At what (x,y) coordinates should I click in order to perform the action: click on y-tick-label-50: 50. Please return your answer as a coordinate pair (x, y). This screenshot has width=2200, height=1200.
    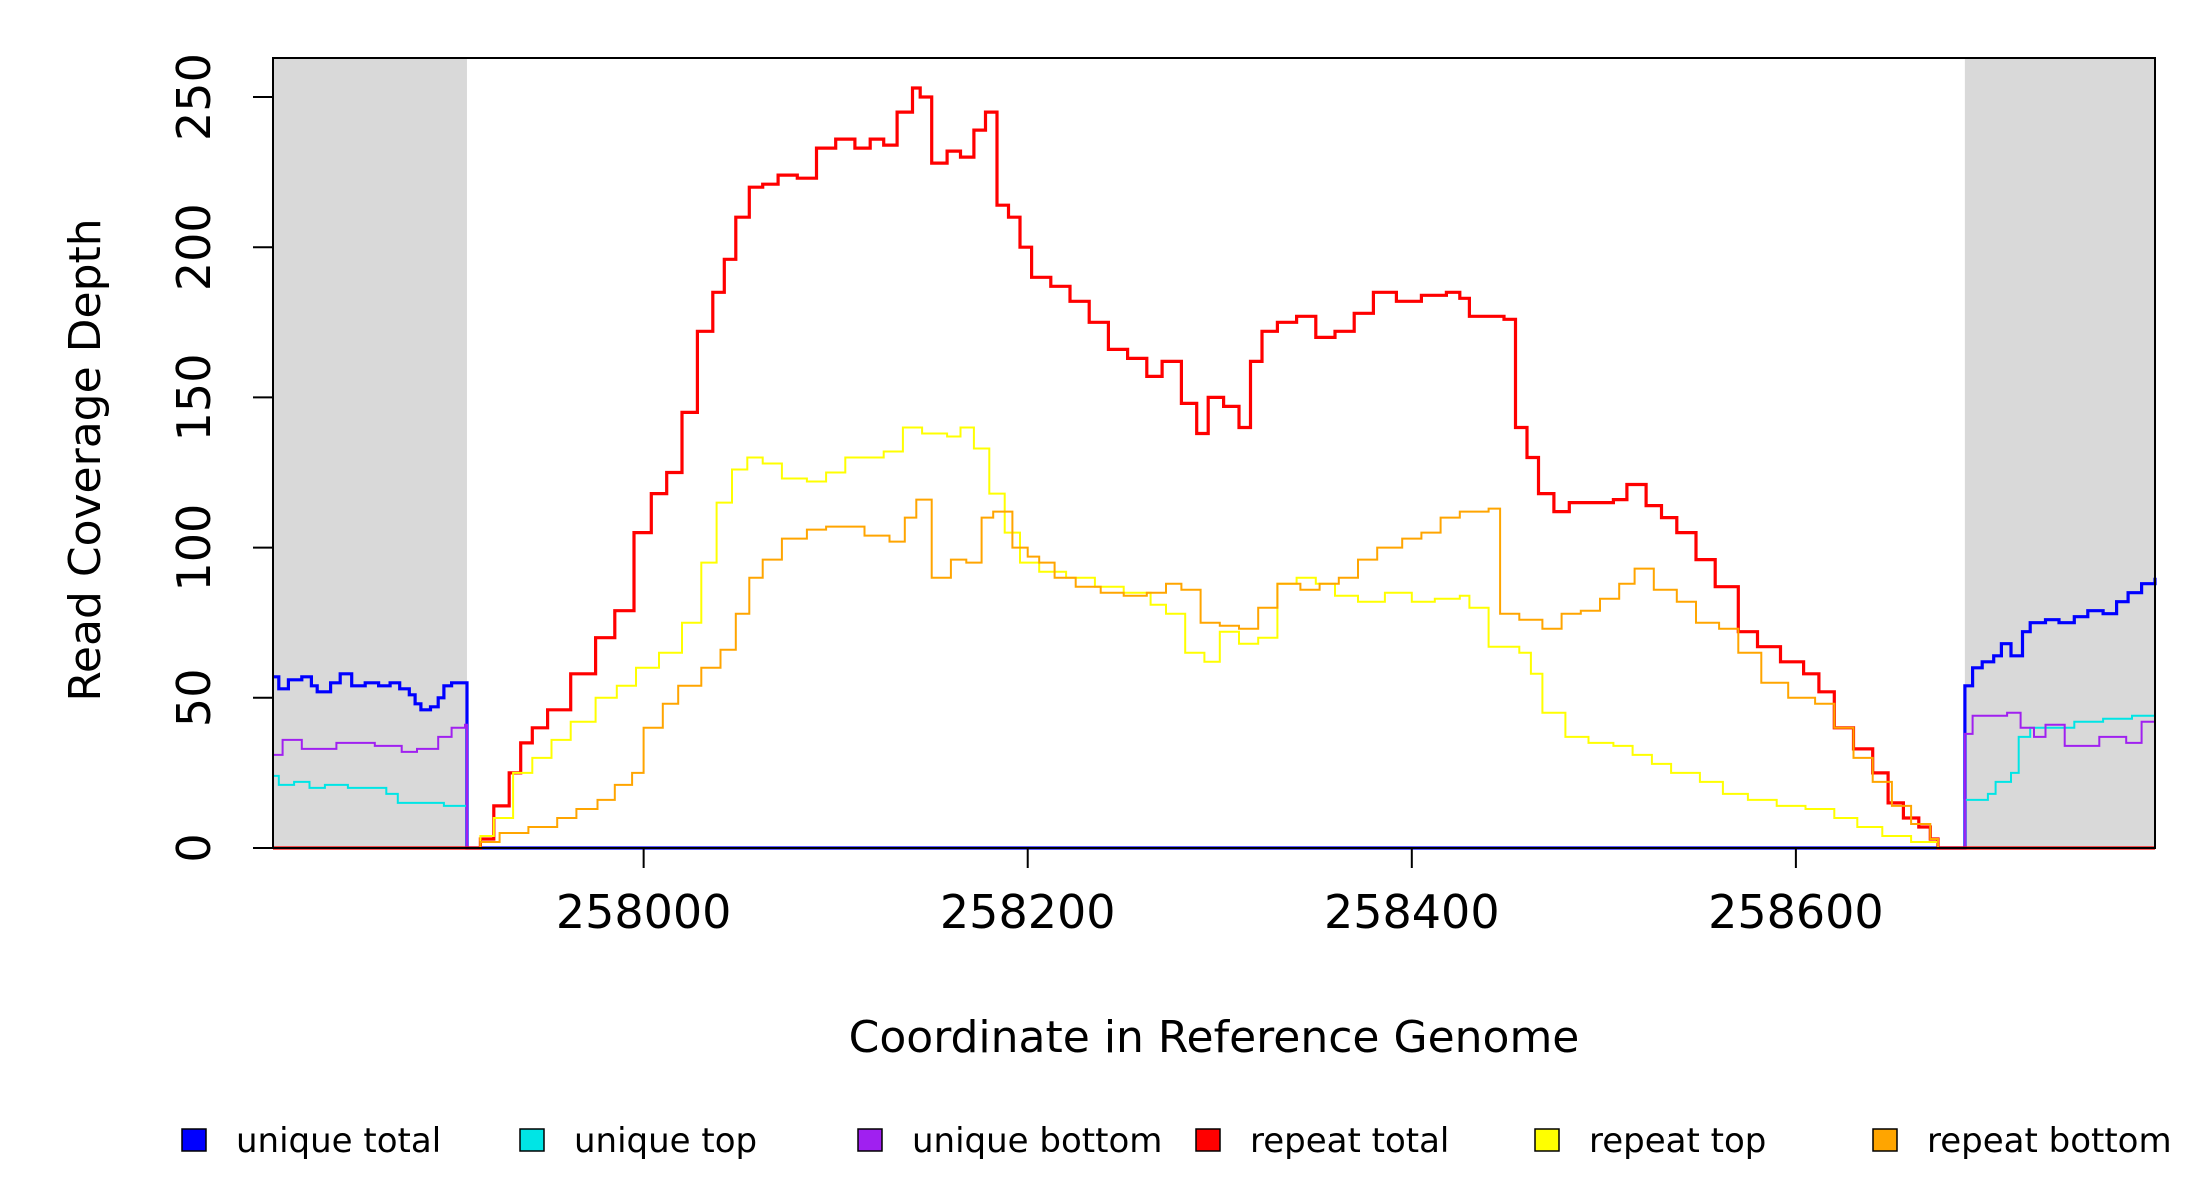
    Looking at the image, I should click on (194, 698).